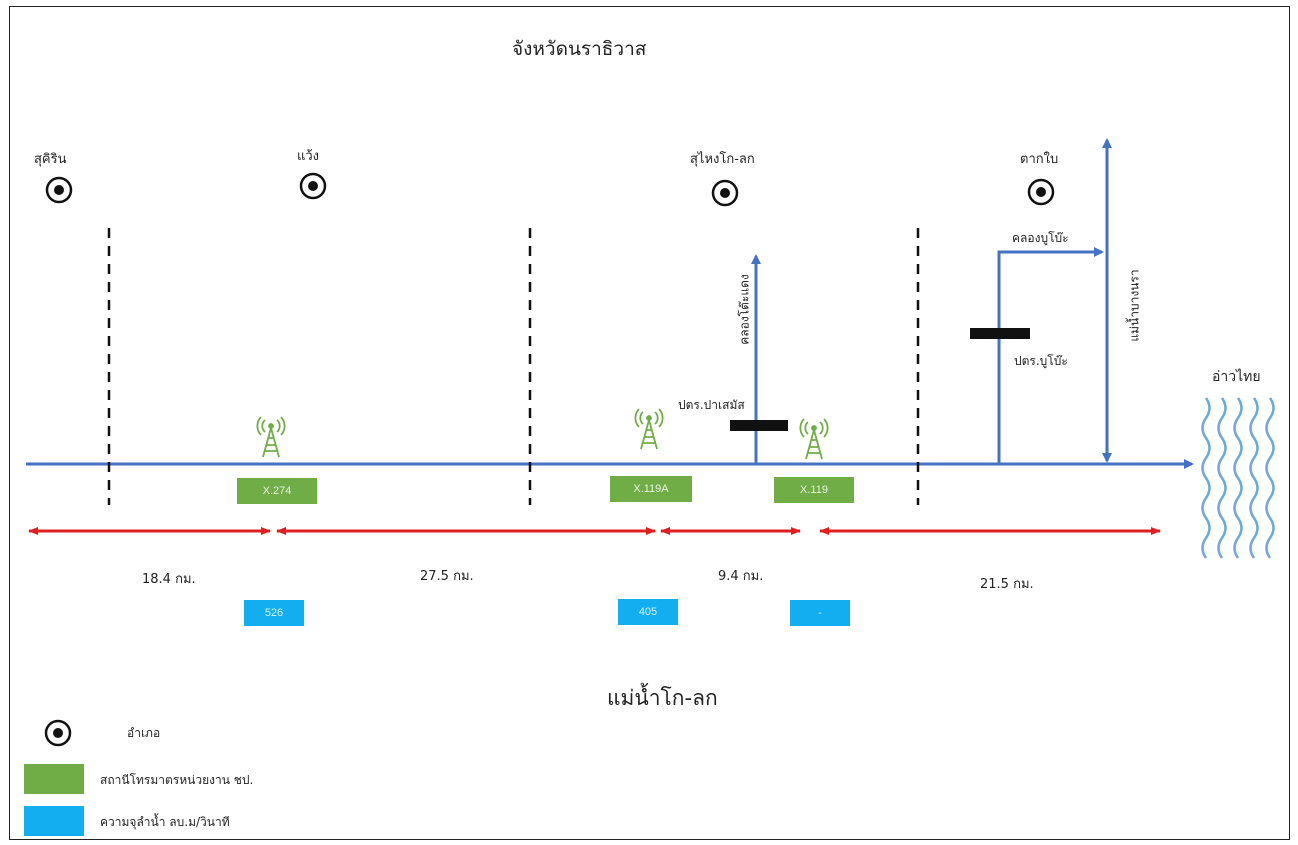  Describe the element at coordinates (722, 159) in the screenshot. I see `district-label: สุไหงโก-ลก` at that location.